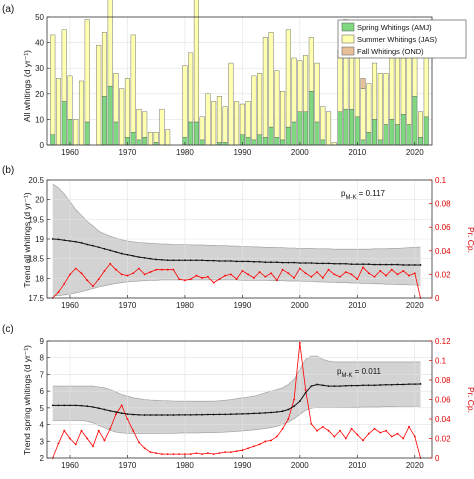  I want to click on panel-c-prob-point-1973, so click(144, 448).